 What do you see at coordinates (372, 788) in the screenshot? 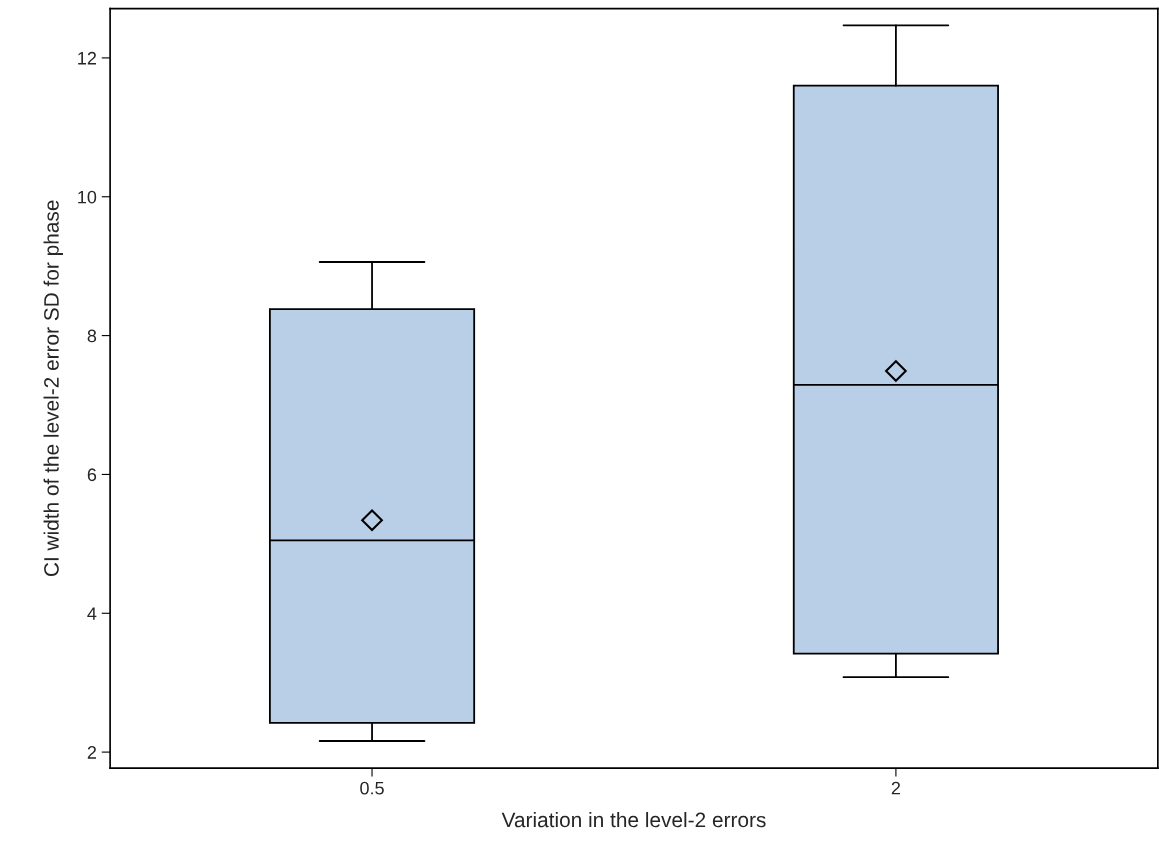
I see `x-tick-label: 0.5` at bounding box center [372, 788].